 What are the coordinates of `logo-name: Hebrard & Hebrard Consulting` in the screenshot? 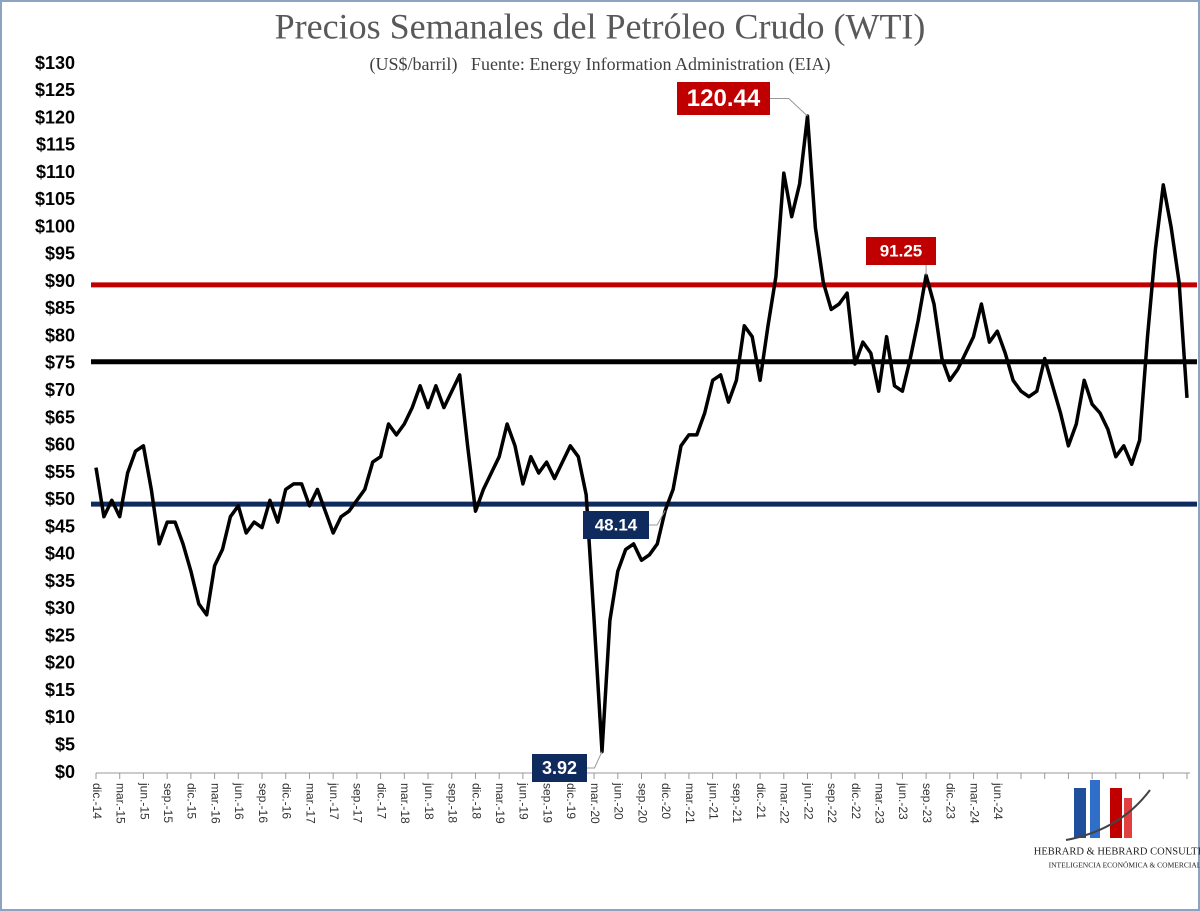 It's located at (1117, 851).